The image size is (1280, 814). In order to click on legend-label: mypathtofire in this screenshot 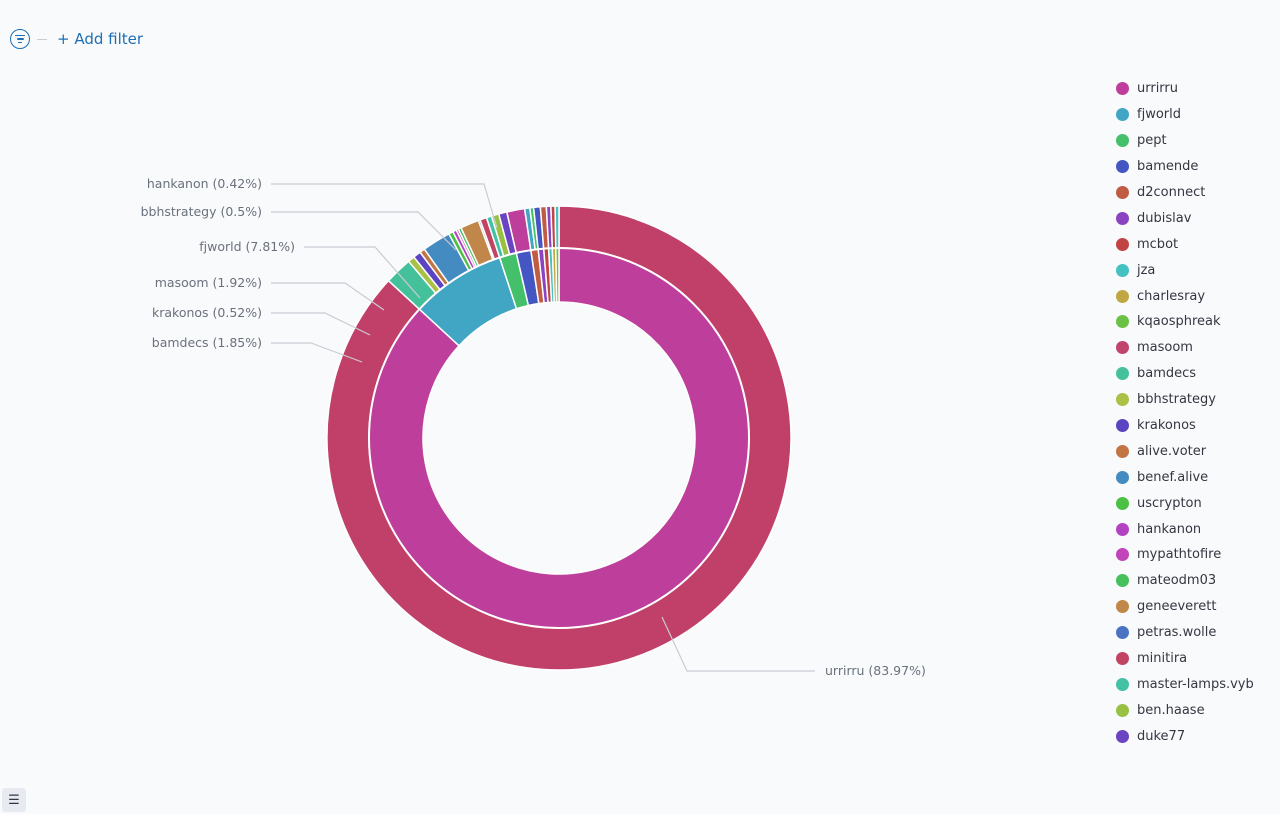, I will do `click(1179, 555)`.